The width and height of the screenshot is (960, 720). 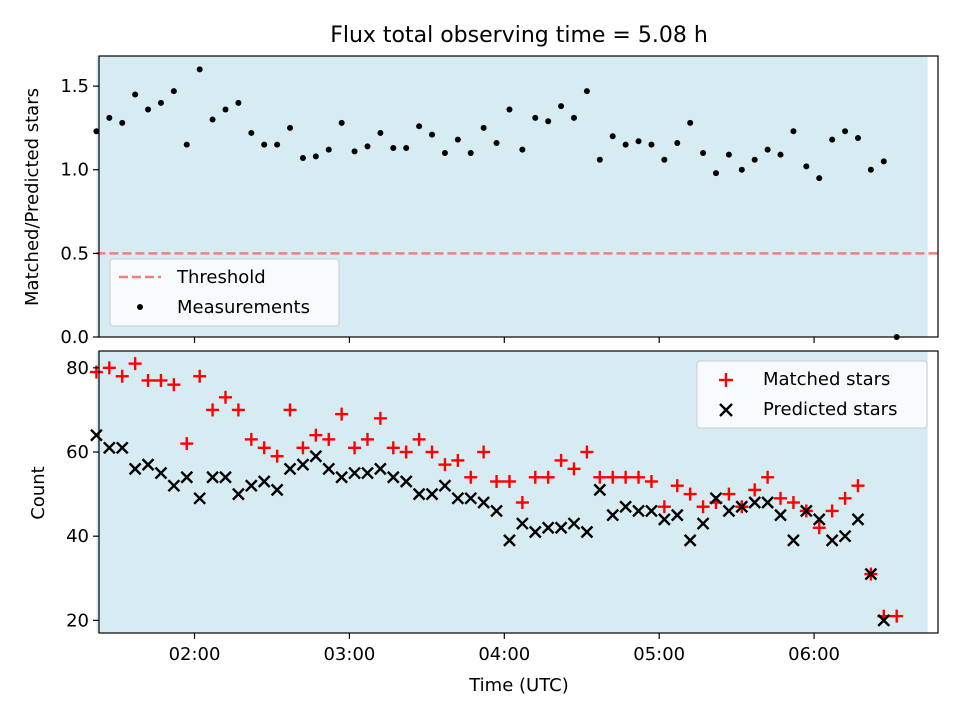 What do you see at coordinates (32, 197) in the screenshot?
I see `top-y-axis-label: Matched/Predicted stars` at bounding box center [32, 197].